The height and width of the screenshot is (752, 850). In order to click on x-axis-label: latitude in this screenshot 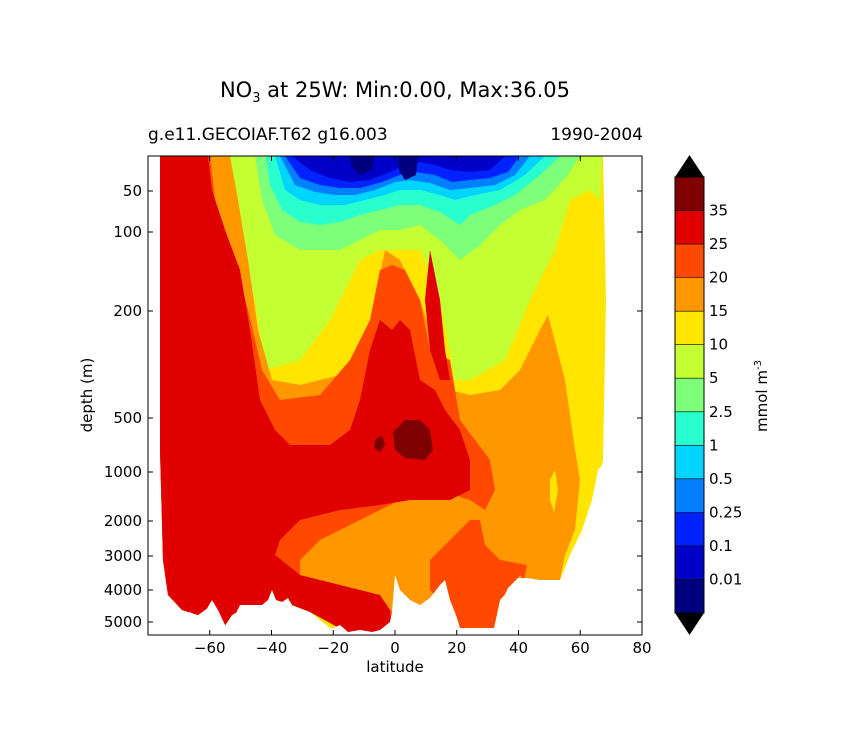, I will do `click(395, 667)`.